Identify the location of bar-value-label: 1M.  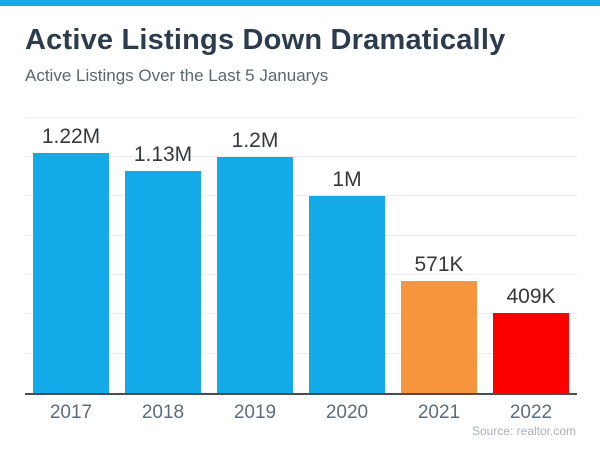
(347, 179).